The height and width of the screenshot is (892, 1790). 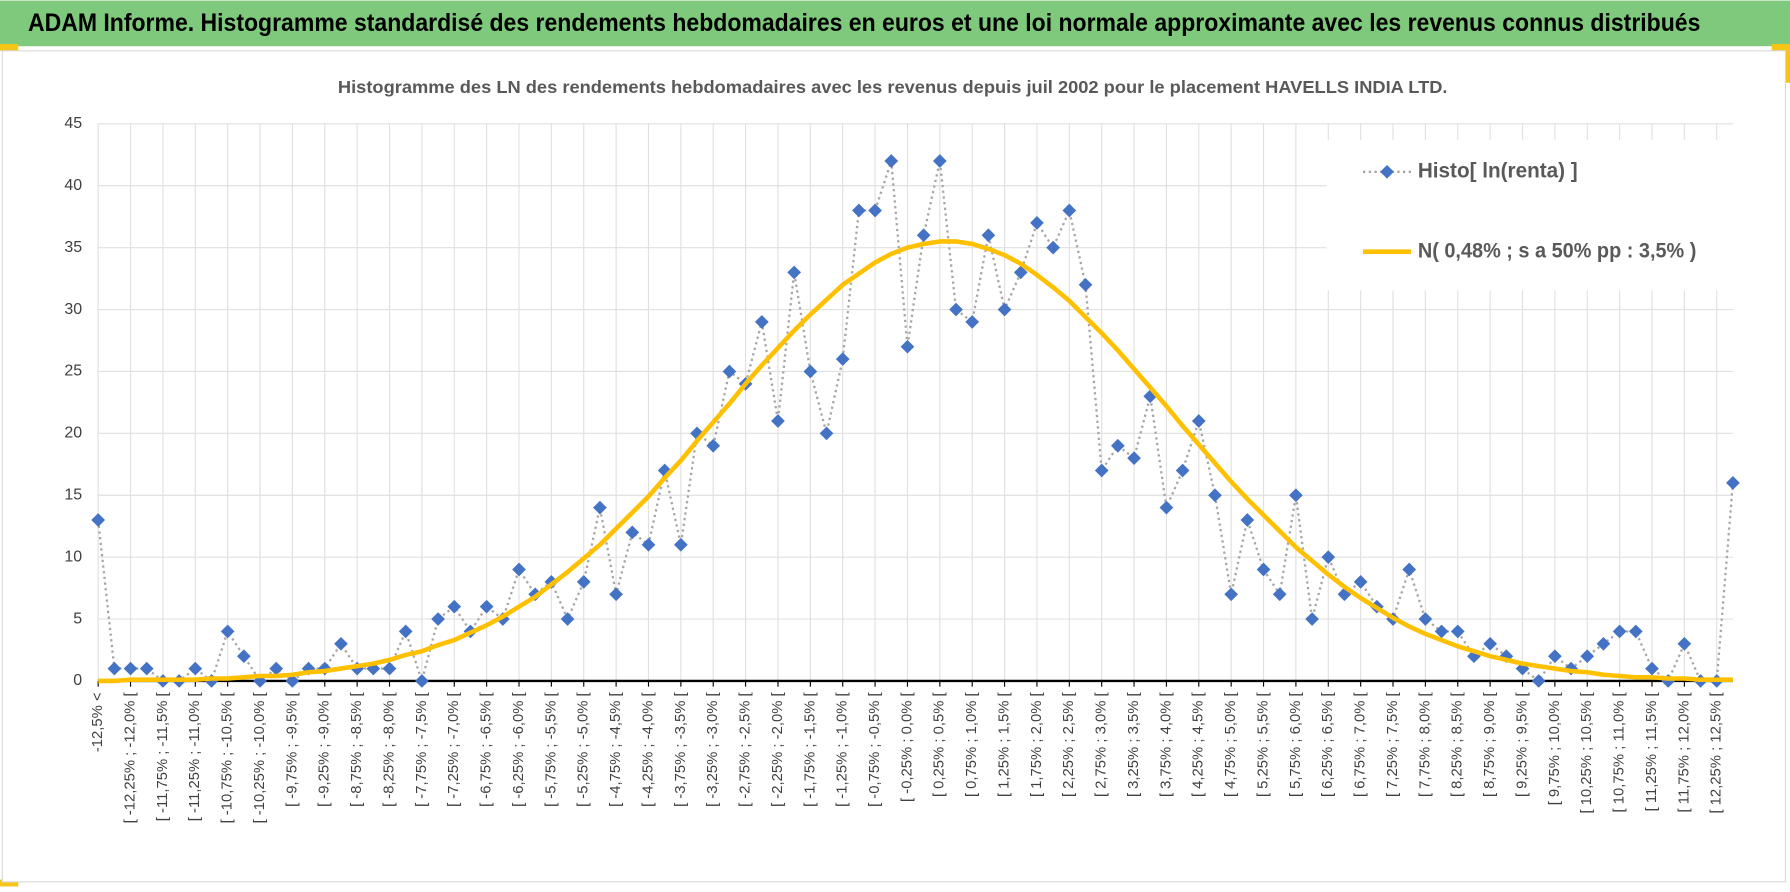 I want to click on x-tick-label: [ -3,75% ; -3,5% [, so click(x=681, y=749).